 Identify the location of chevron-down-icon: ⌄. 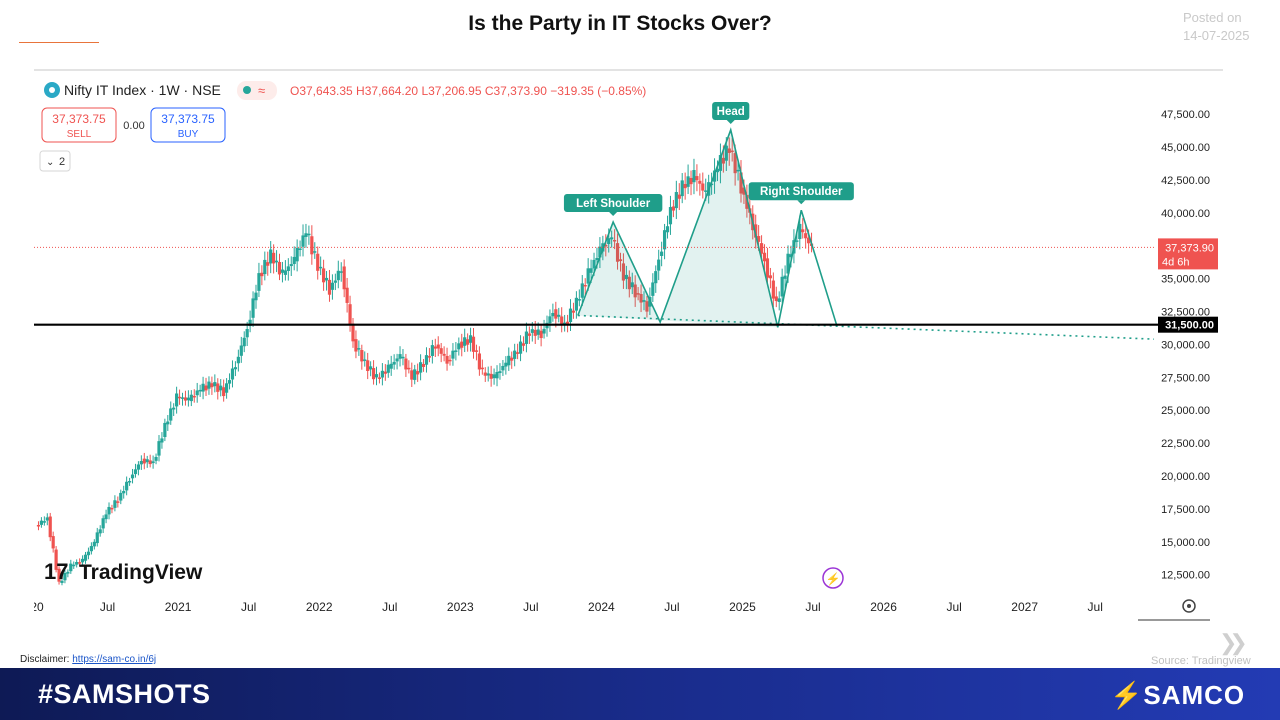
(50, 162).